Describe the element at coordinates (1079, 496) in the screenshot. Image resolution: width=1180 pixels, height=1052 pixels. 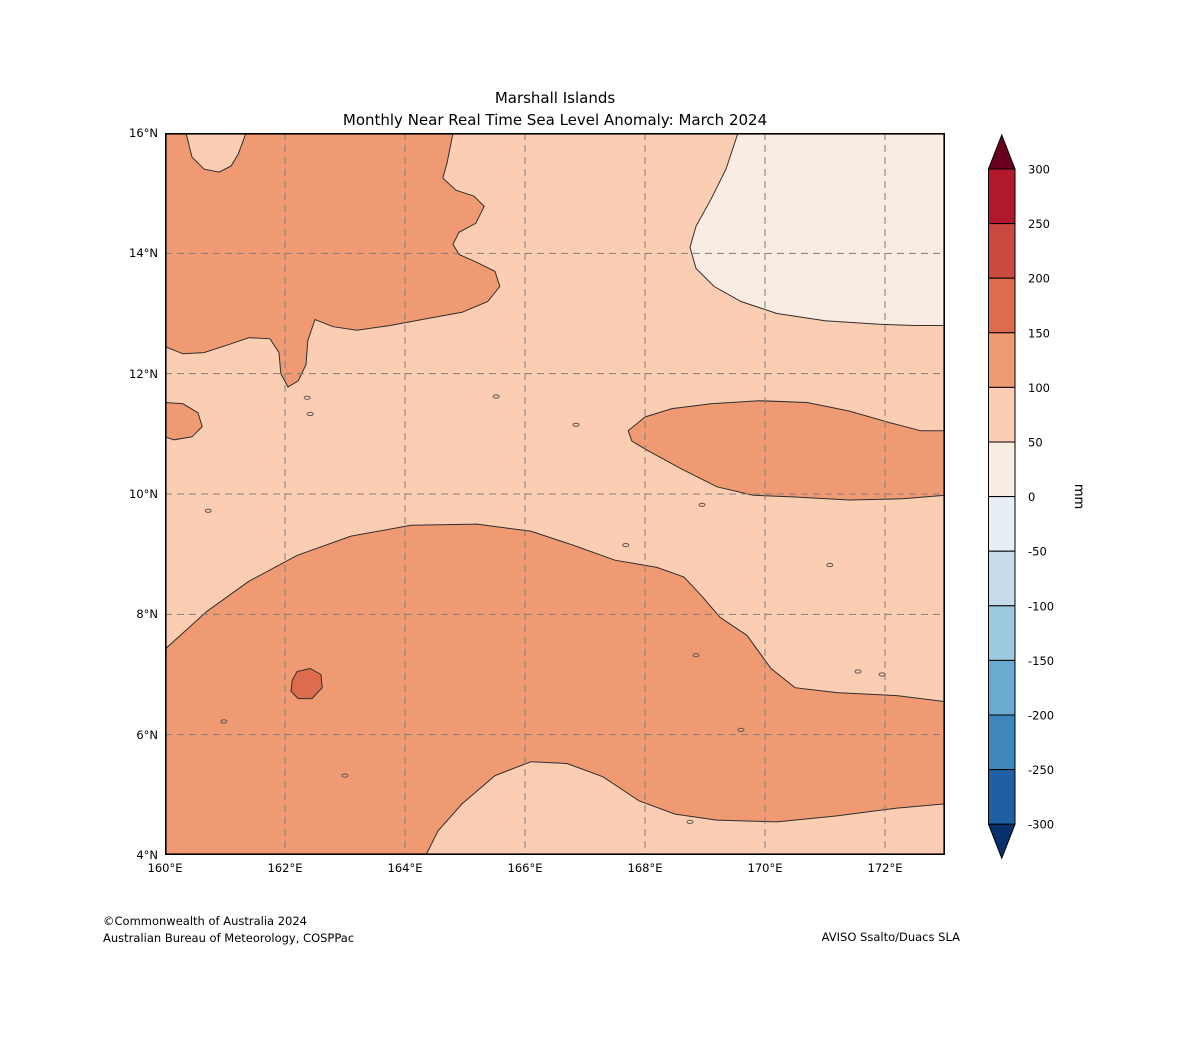
I see `colorbar-unit-label: mm` at that location.